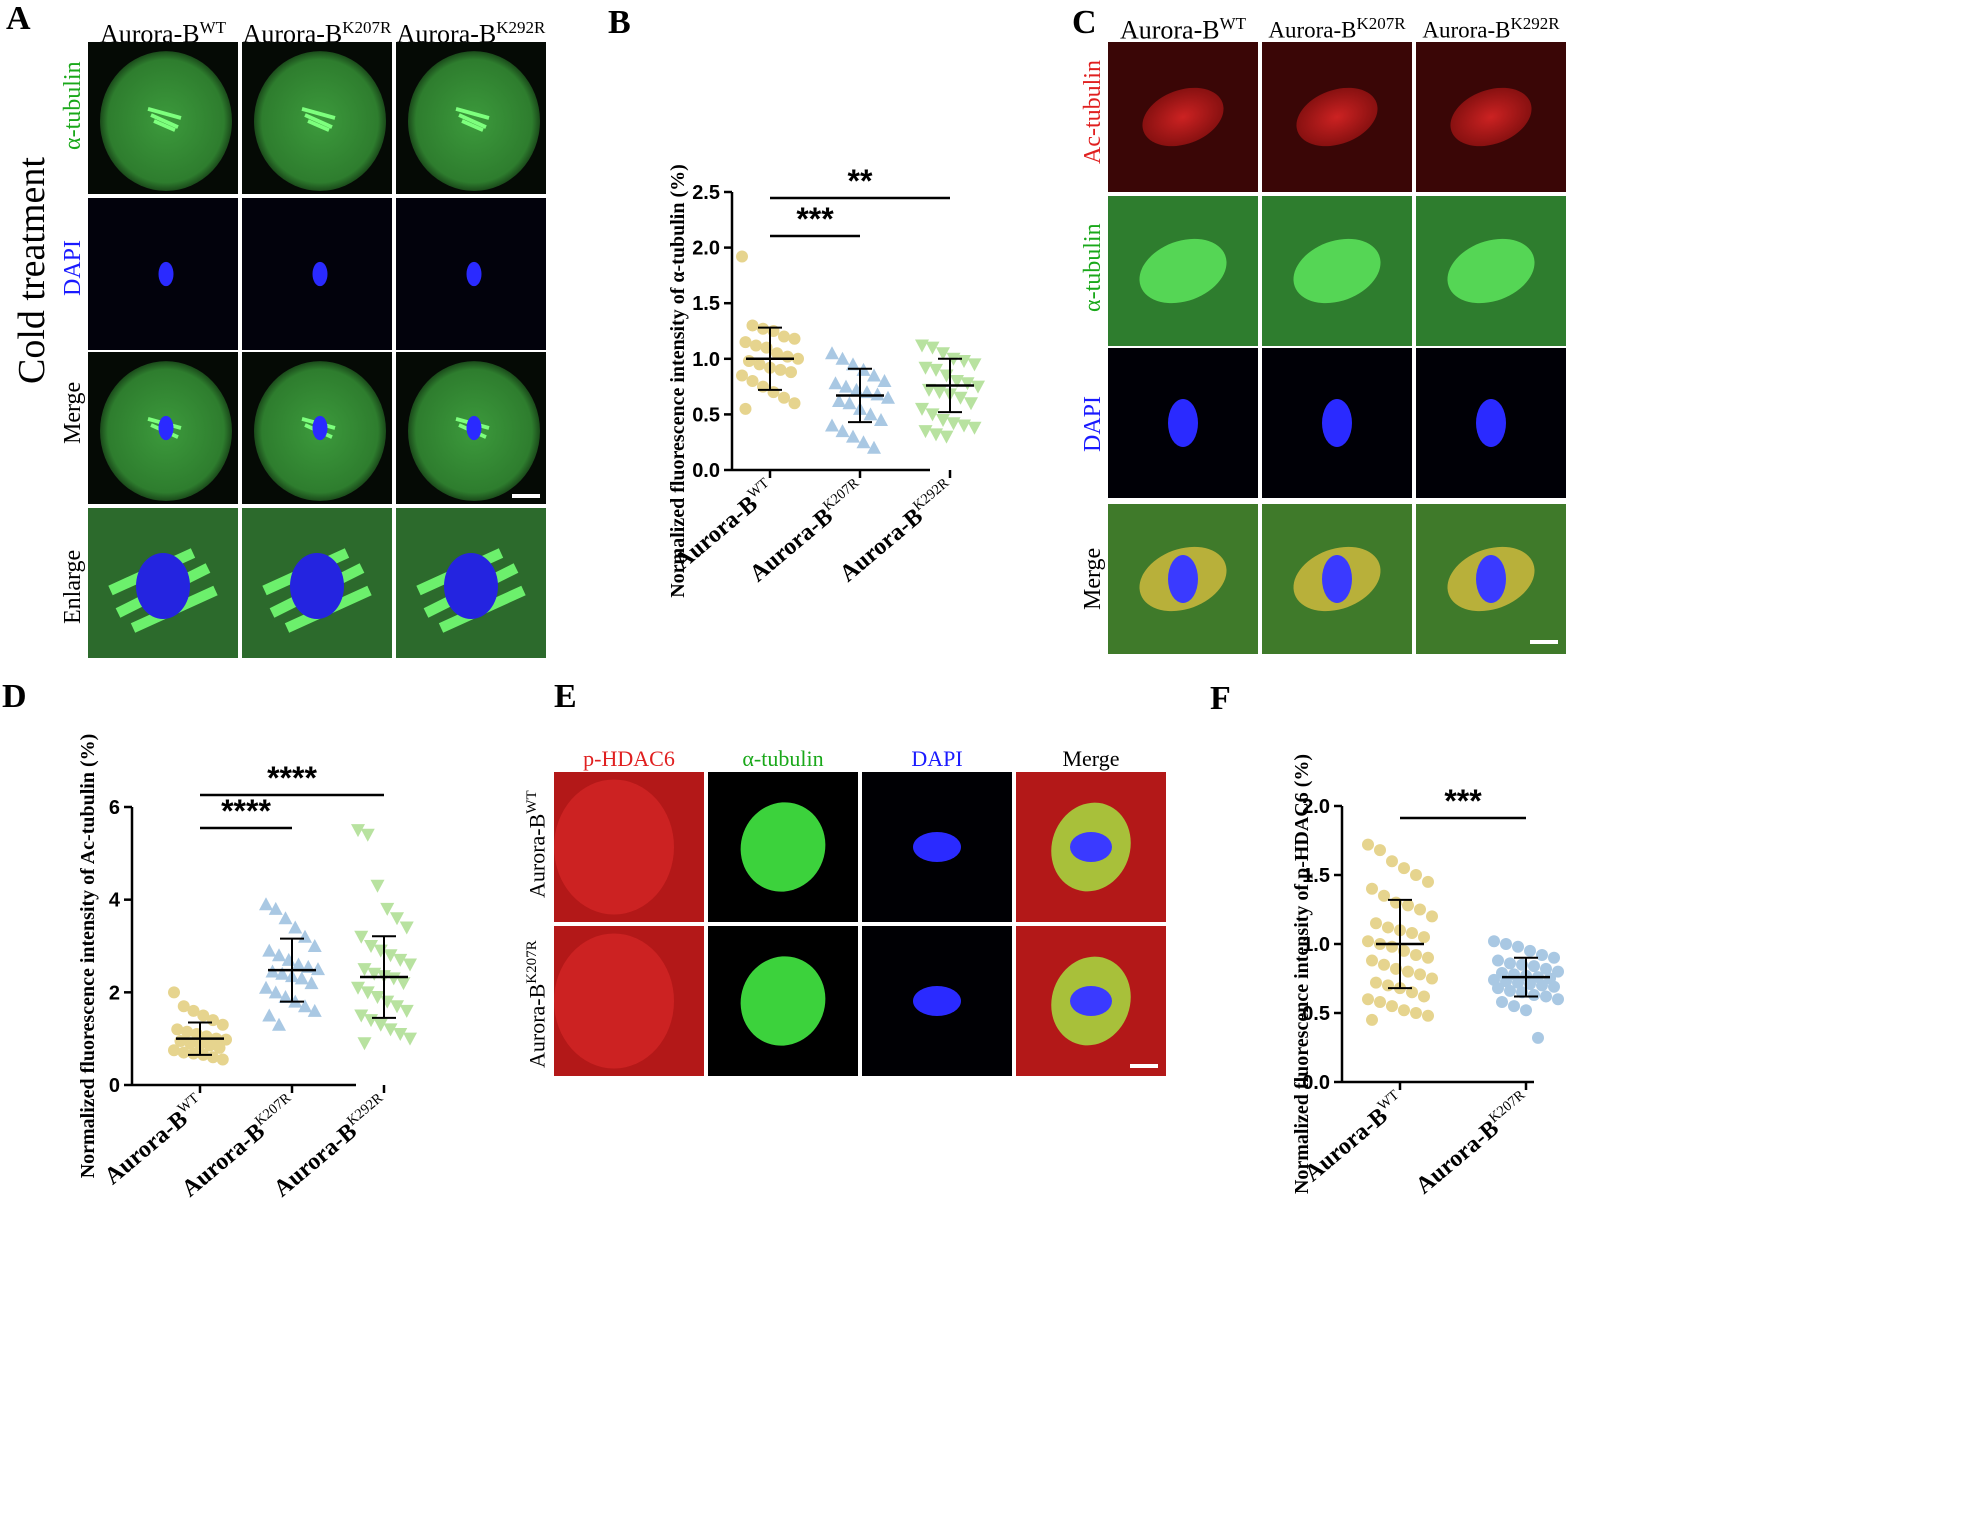 The height and width of the screenshot is (1538, 1975). I want to click on y-tick-label: 2.0, so click(1316, 807).